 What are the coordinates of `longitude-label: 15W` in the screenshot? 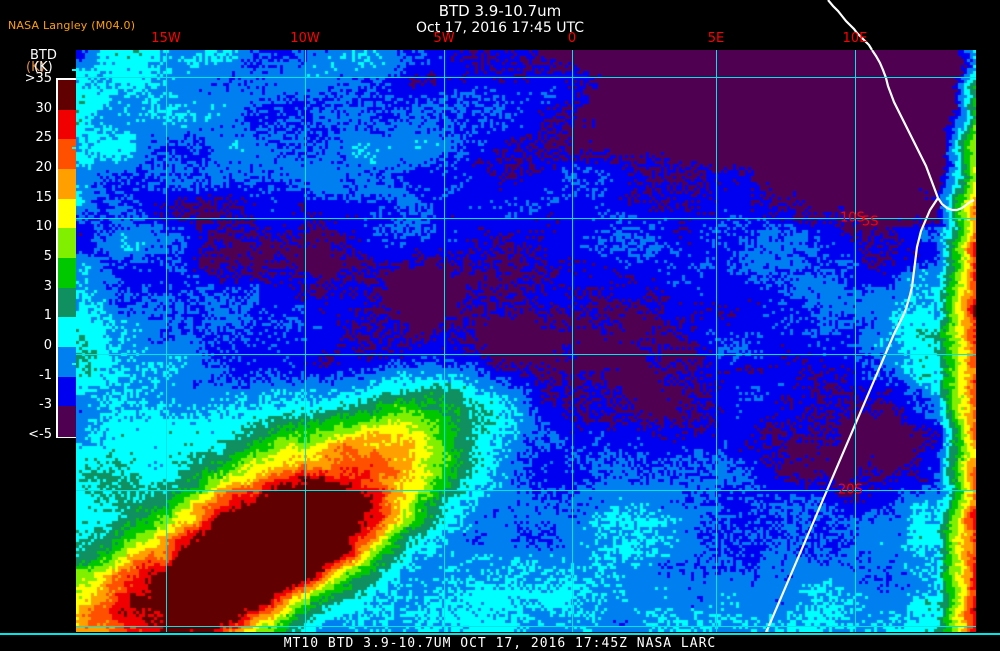 It's located at (166, 38).